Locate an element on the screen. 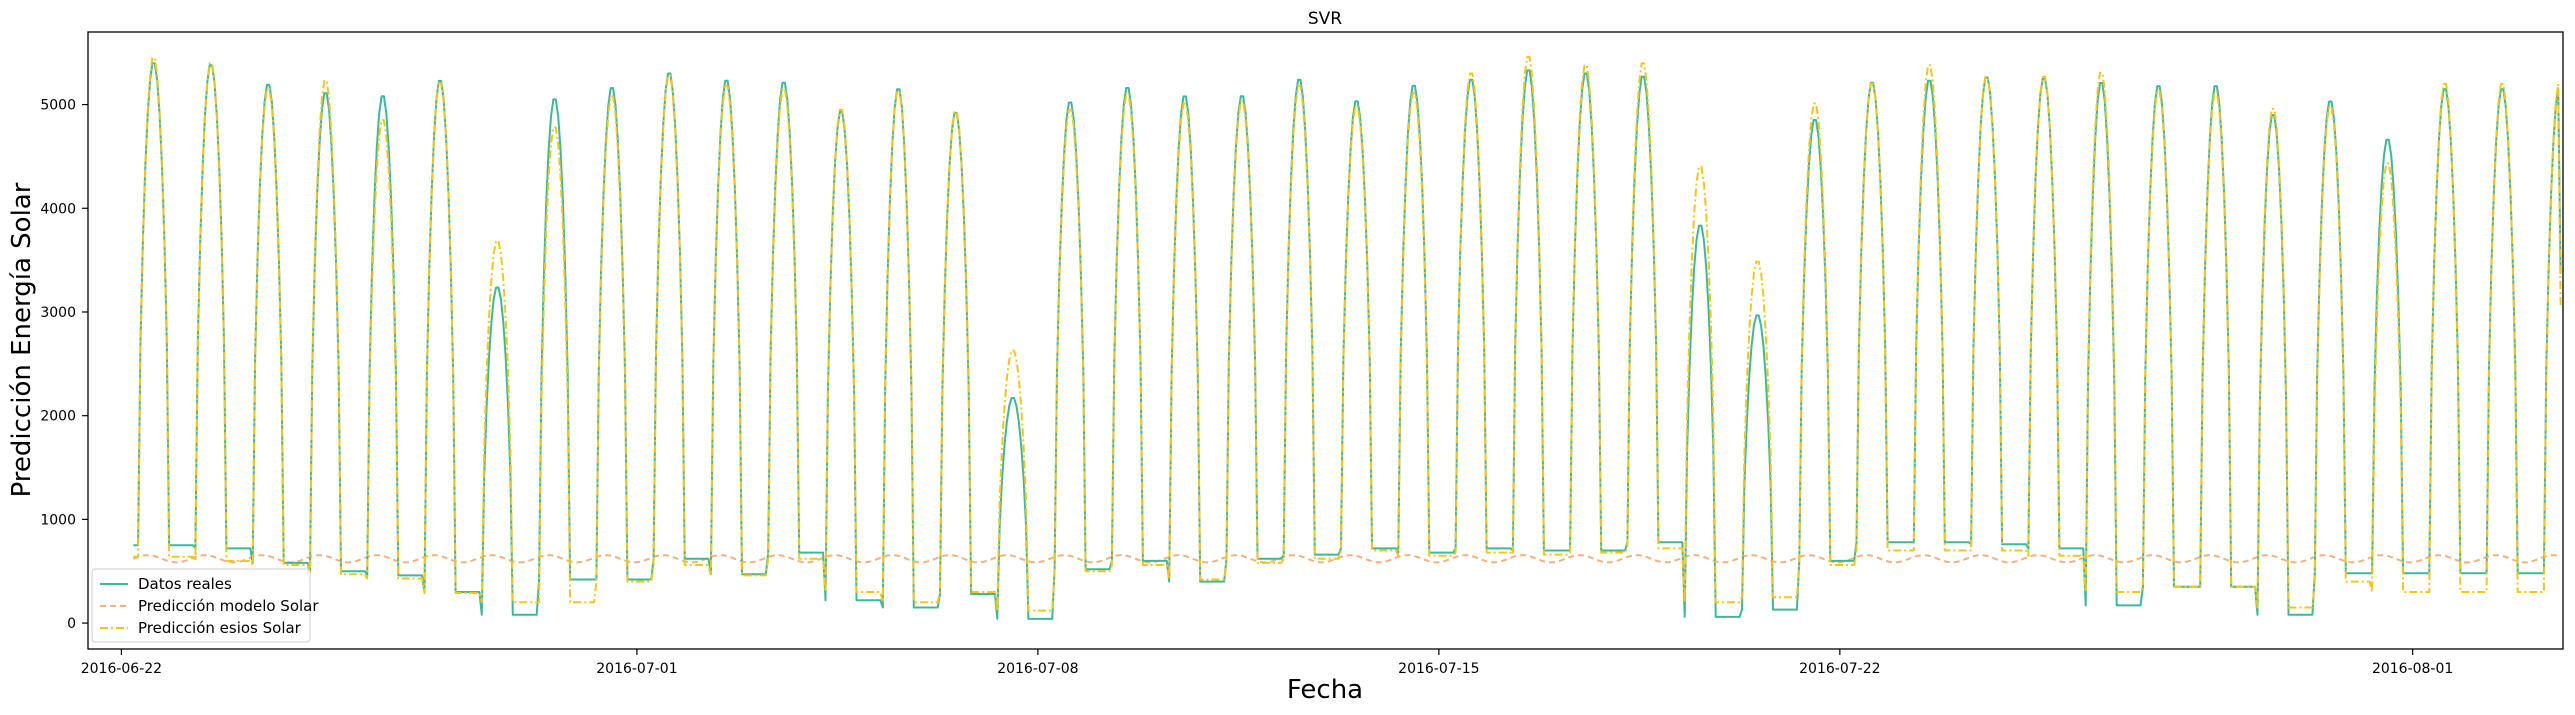 The width and height of the screenshot is (2575, 715). y-tick-label: 4000 is located at coordinates (58, 209).